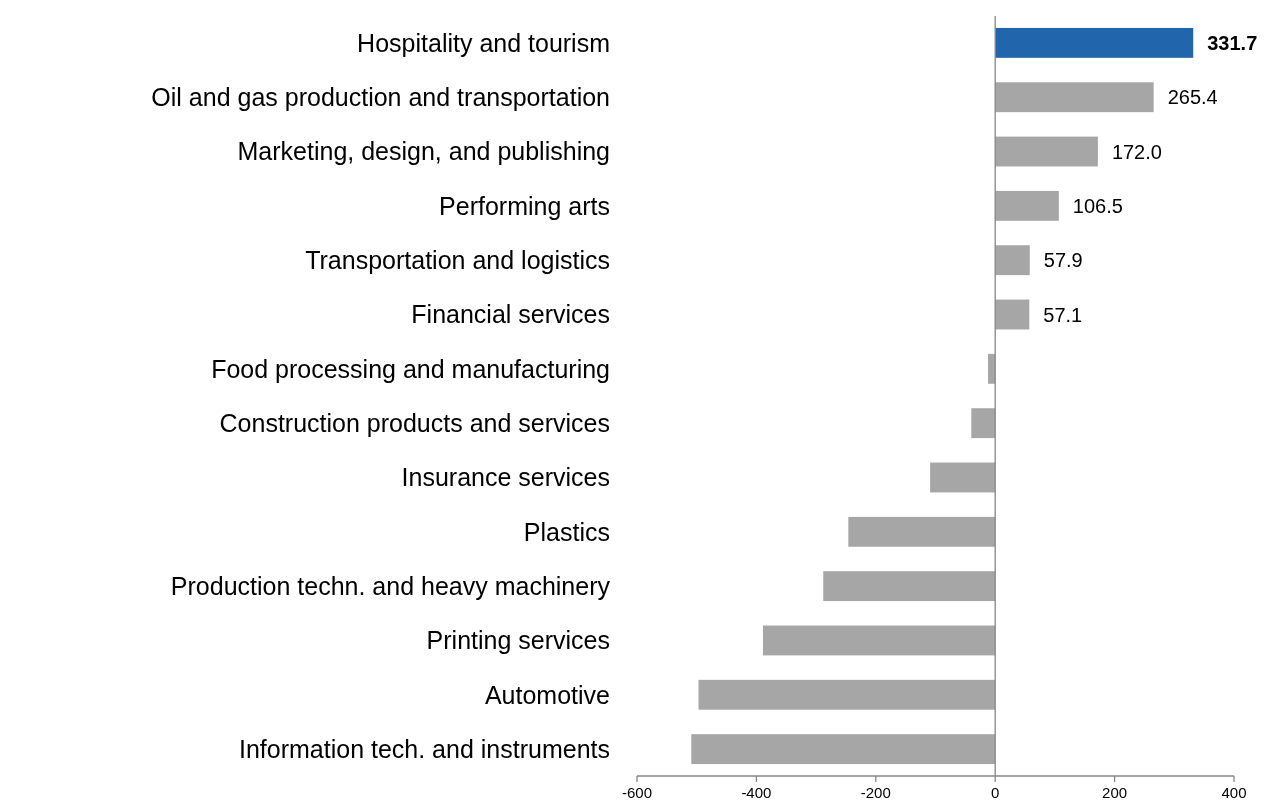  Describe the element at coordinates (483, 42) in the screenshot. I see `y-tick-label: Hospitality and tourism` at that location.